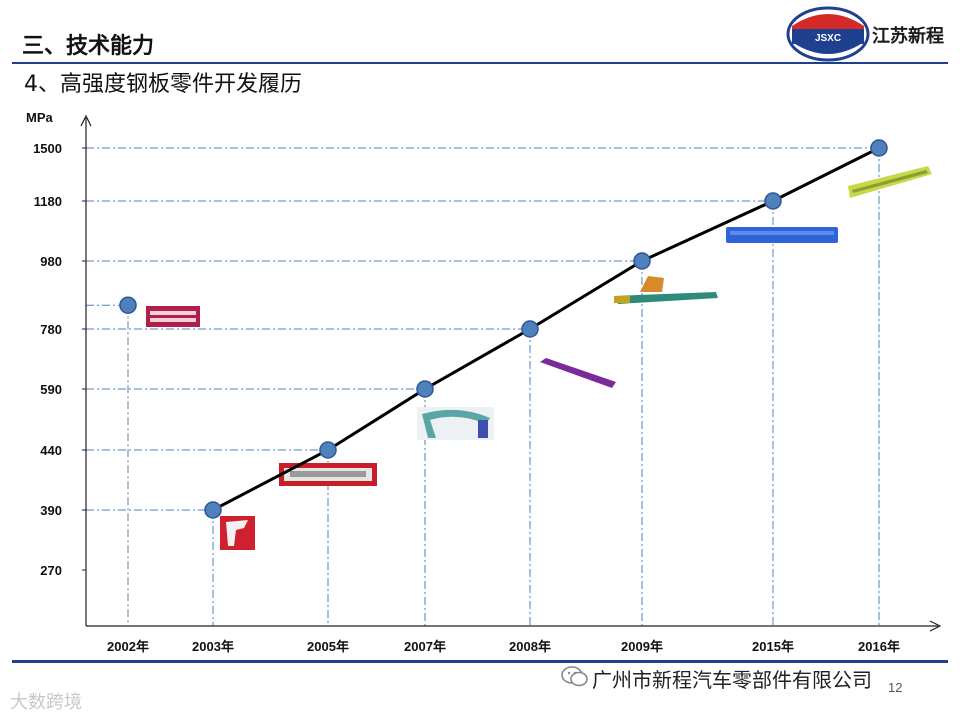 This screenshot has width=960, height=720. What do you see at coordinates (213, 646) in the screenshot?
I see `x-tick-label: 2003年` at bounding box center [213, 646].